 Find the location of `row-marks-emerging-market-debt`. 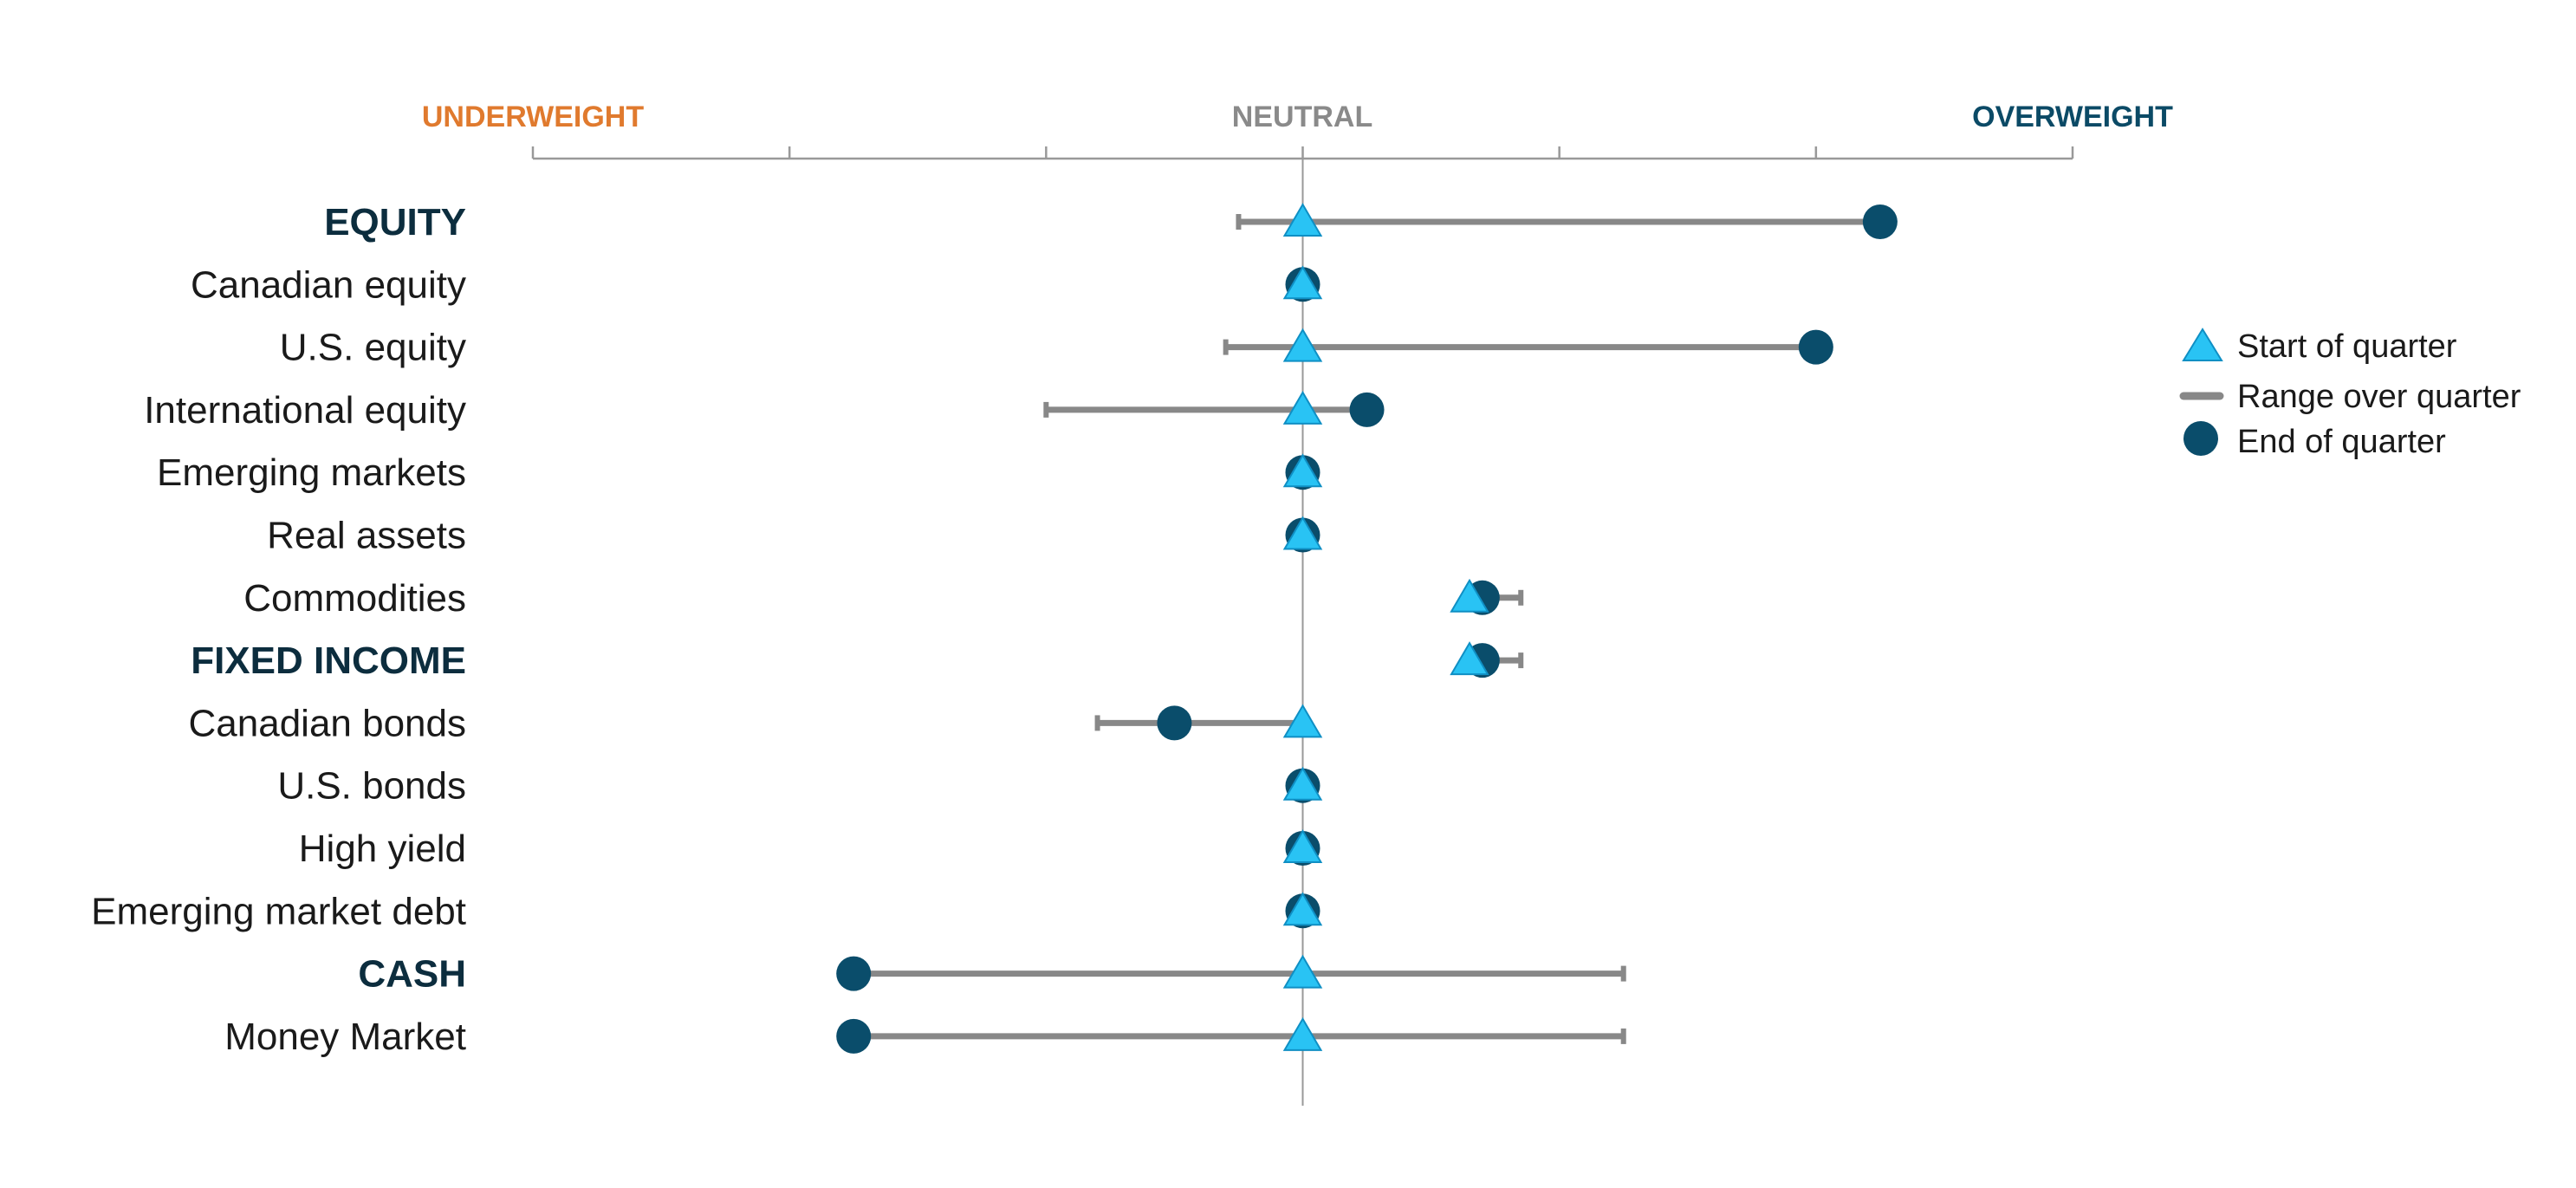

row-marks-emerging-market-debt is located at coordinates (1303, 910).